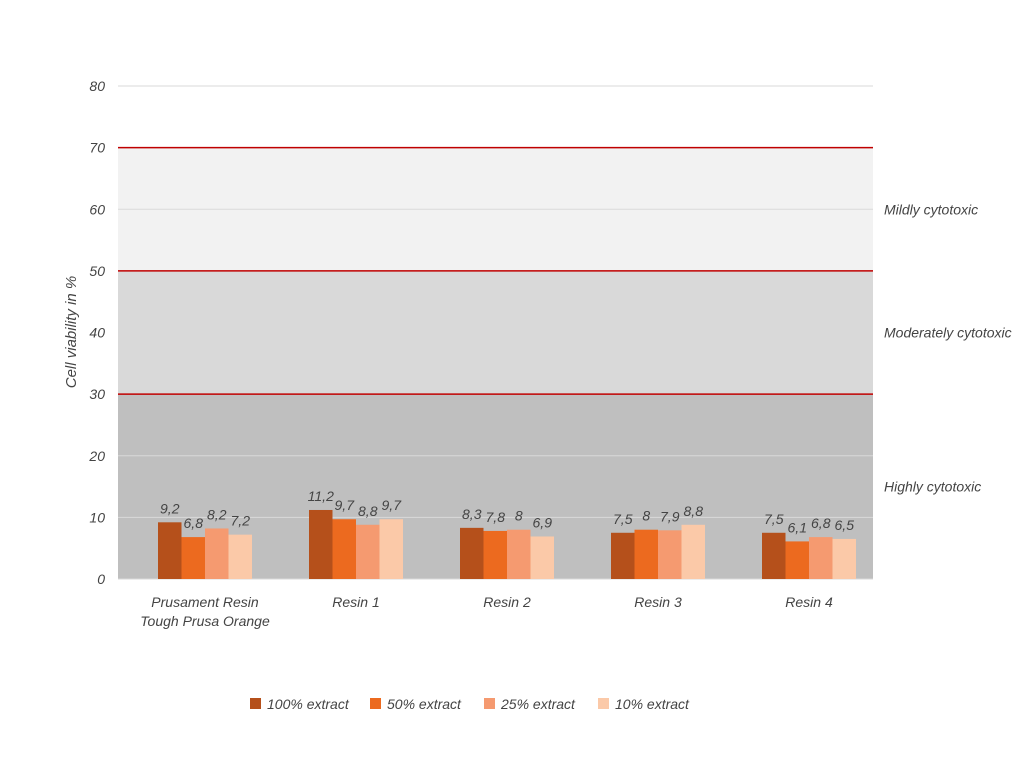  What do you see at coordinates (932, 487) in the screenshot?
I see `zone-label-0: Highly cytotoxic` at bounding box center [932, 487].